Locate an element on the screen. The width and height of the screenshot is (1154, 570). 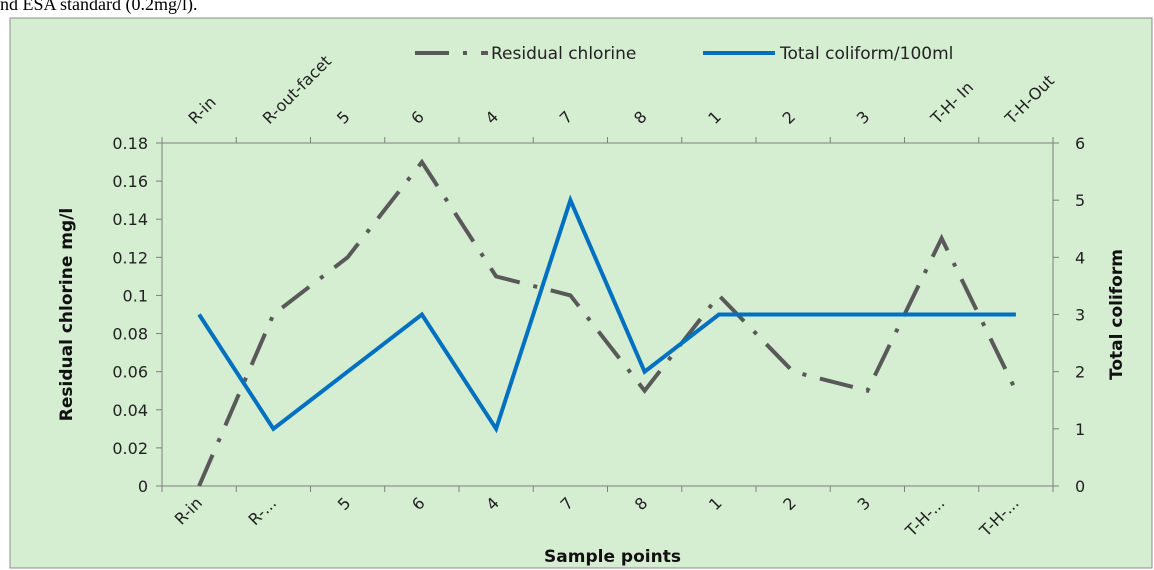
y-right-tick-label: 6 is located at coordinates (1080, 143).